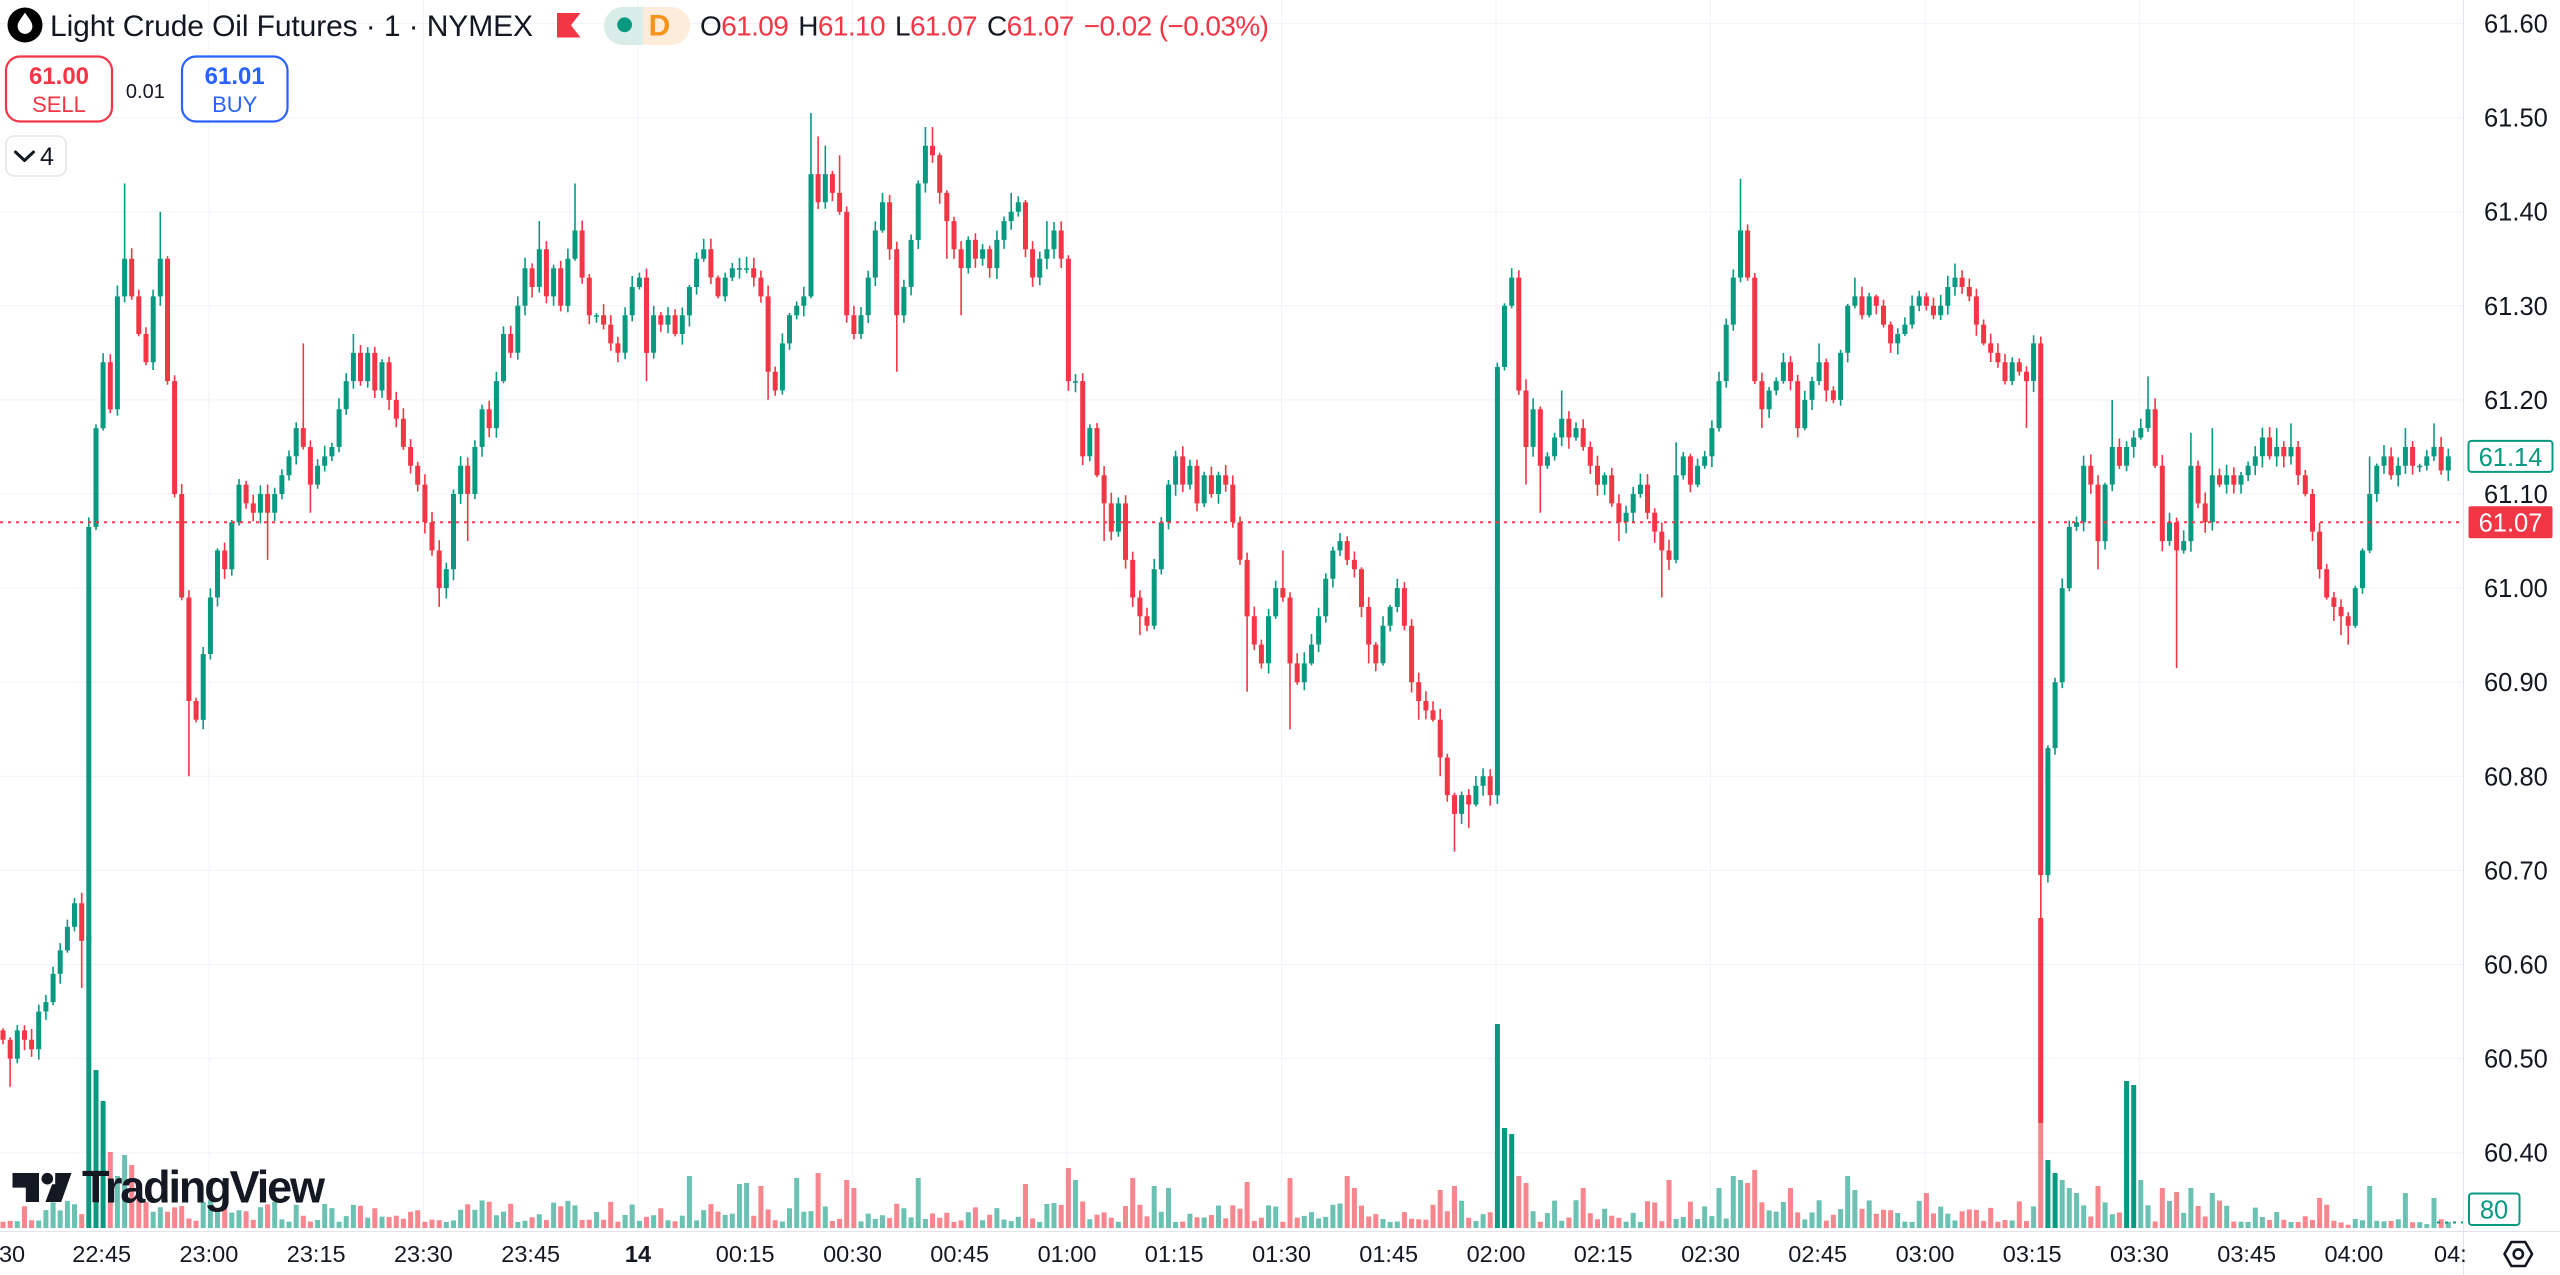 Image resolution: width=2560 pixels, height=1275 pixels. I want to click on svg-text: 60.40, so click(2516, 1154).